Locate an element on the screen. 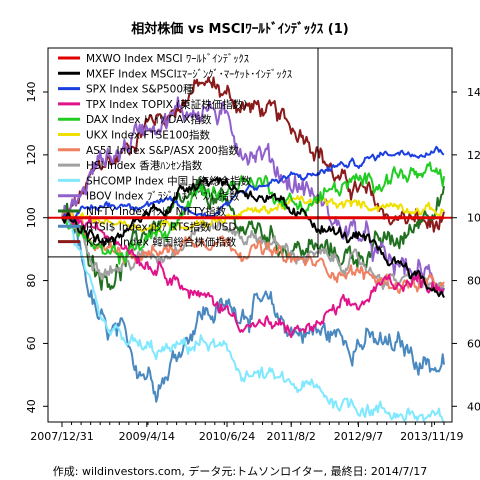  y-tick-label-left-3: 100 is located at coordinates (31, 217).